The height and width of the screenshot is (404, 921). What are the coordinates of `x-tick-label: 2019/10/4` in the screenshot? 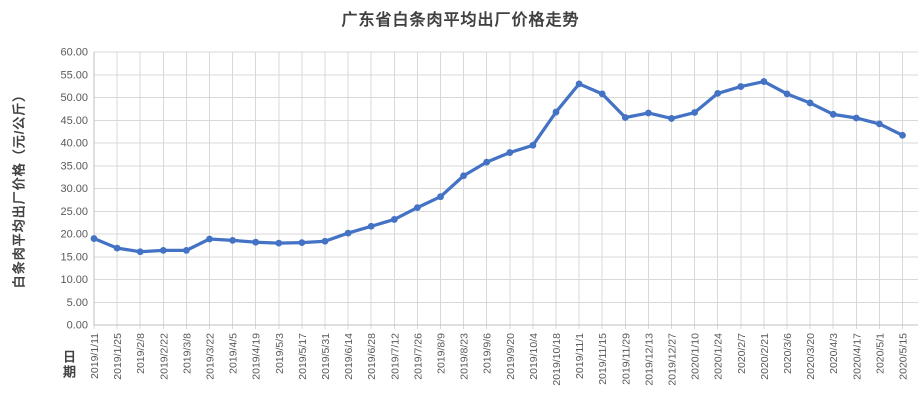 It's located at (534, 356).